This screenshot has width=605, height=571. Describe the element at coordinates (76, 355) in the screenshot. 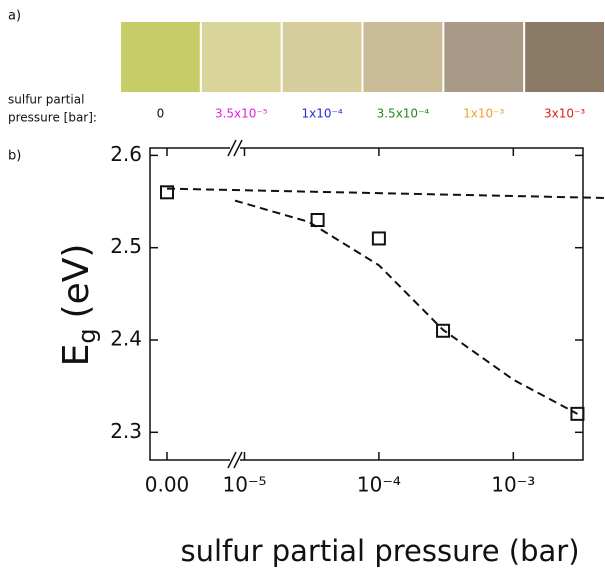

I see `y-symbol: E` at that location.